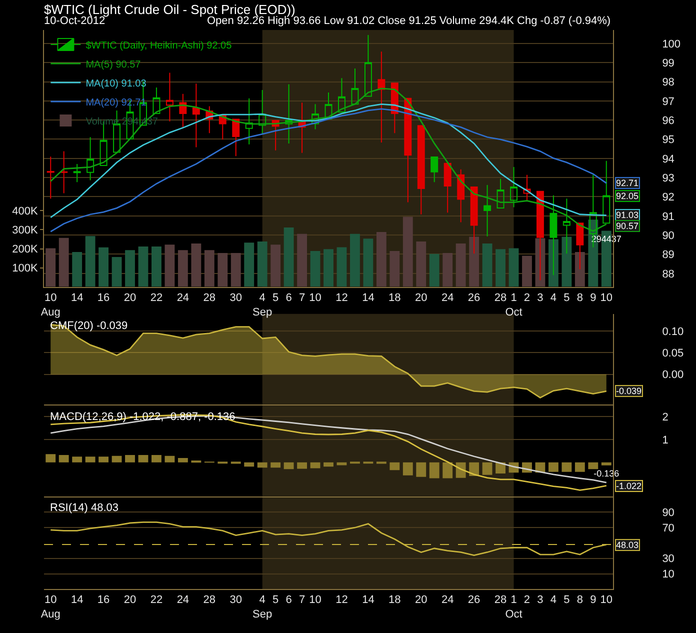  Describe the element at coordinates (25, 268) in the screenshot. I see `y2-tick-label: 100K` at that location.